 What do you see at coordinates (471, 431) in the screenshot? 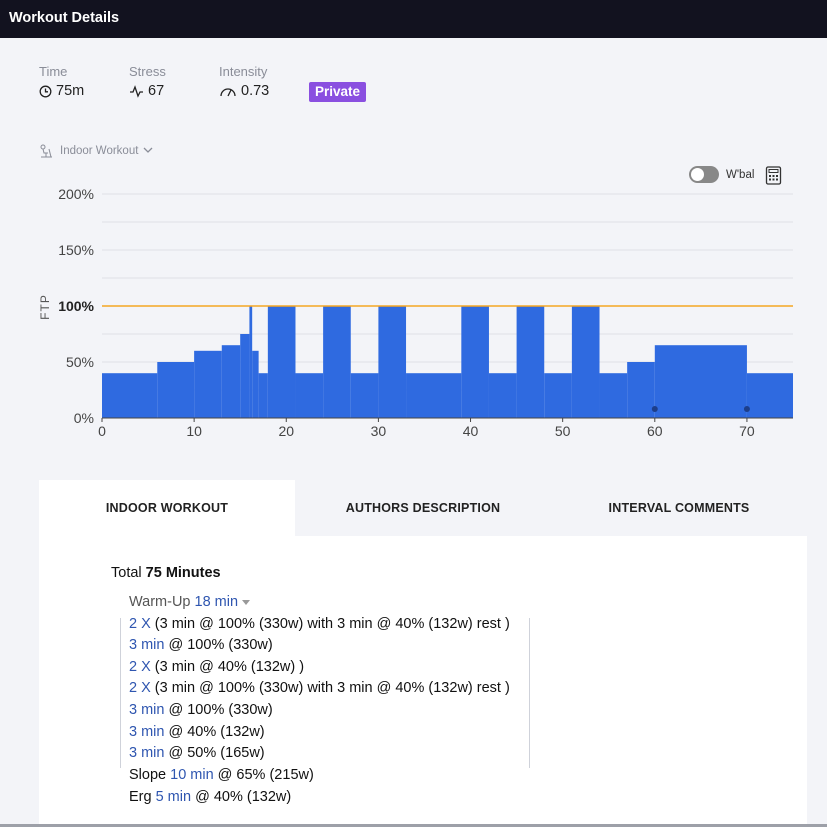
I see `x-tick-label: 40` at bounding box center [471, 431].